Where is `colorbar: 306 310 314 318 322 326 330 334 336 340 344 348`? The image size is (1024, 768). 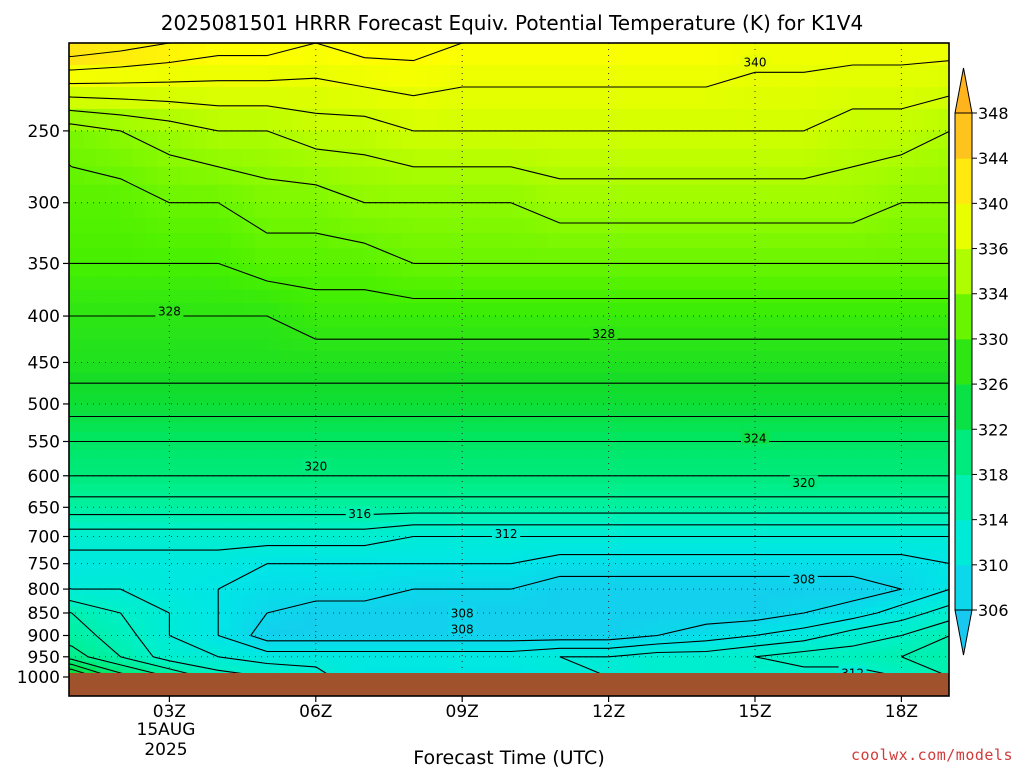
colorbar: 306 310 314 318 322 326 330 334 336 340 344 348 is located at coordinates (981, 361).